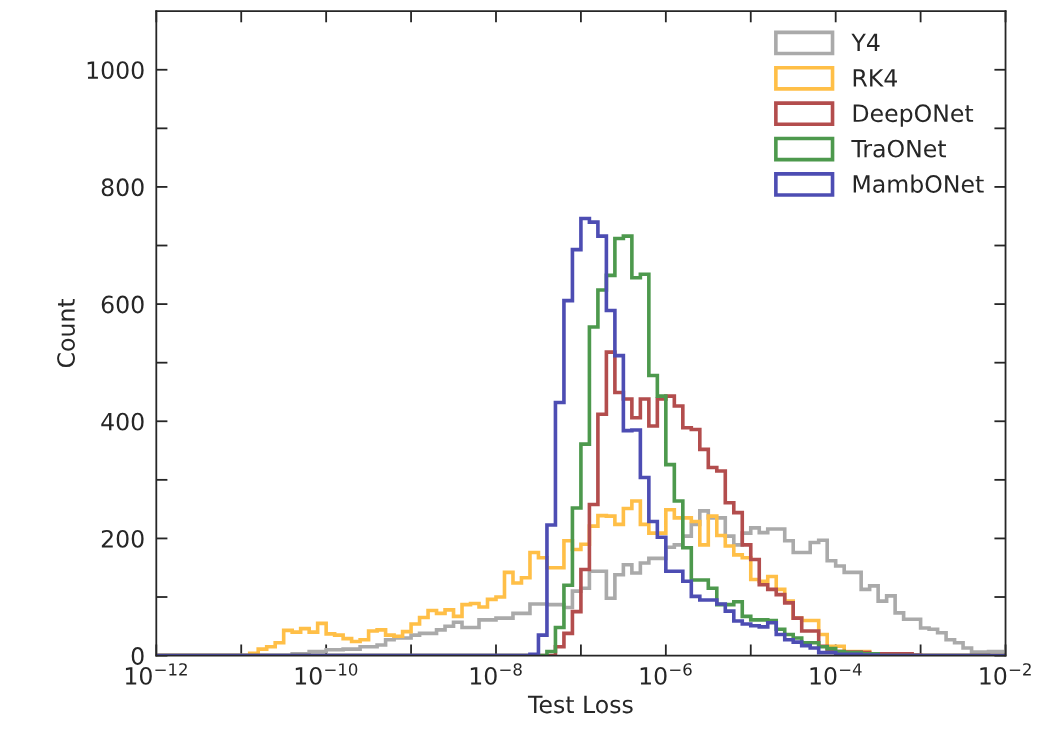 The height and width of the screenshot is (745, 1042). I want to click on x-tick-label: 10$^{−4}$, so click(836, 674).